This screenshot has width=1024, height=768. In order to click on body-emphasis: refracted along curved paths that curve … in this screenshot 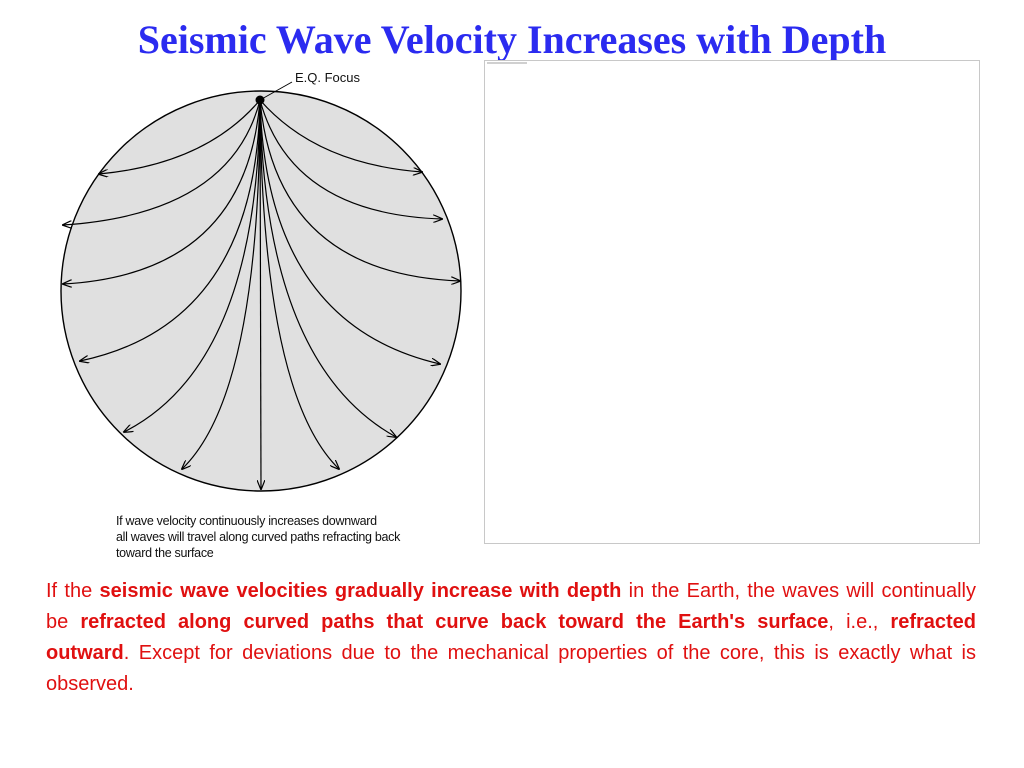, I will do `click(454, 622)`.